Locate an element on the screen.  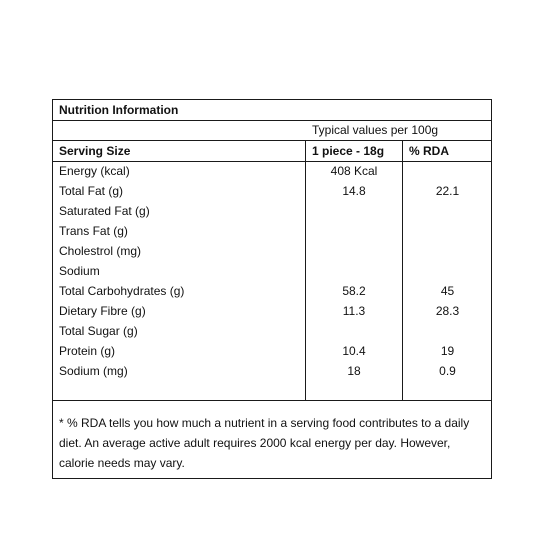
row-9-rda: 19 is located at coordinates (447, 351).